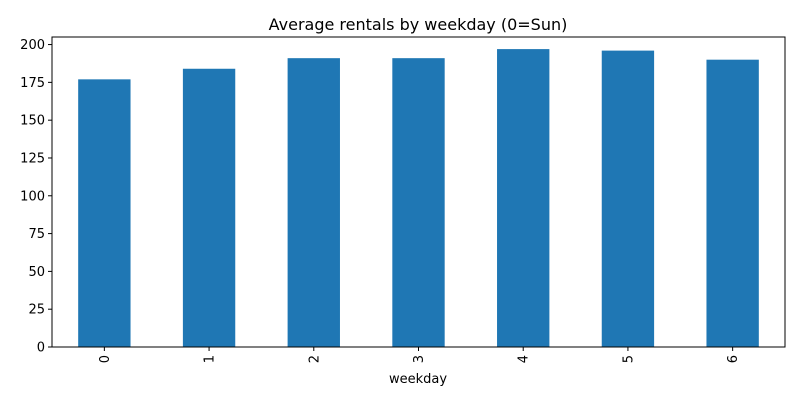 The height and width of the screenshot is (400, 800). I want to click on y-tick-label: 150, so click(32, 121).